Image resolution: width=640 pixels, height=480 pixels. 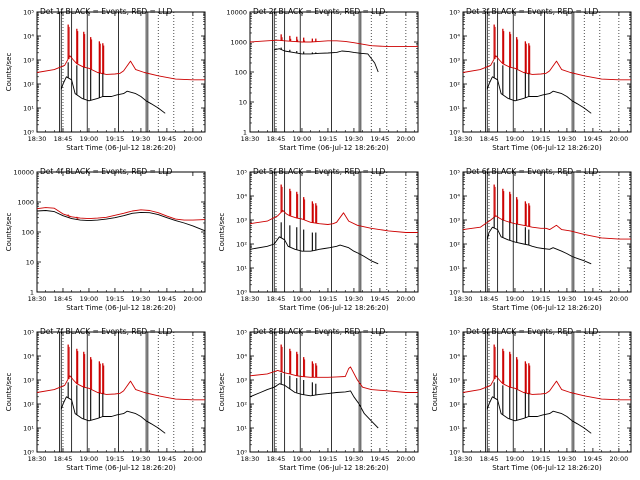 What do you see at coordinates (241, 72) in the screenshot?
I see `y-tick-label: 100` at bounding box center [241, 72].